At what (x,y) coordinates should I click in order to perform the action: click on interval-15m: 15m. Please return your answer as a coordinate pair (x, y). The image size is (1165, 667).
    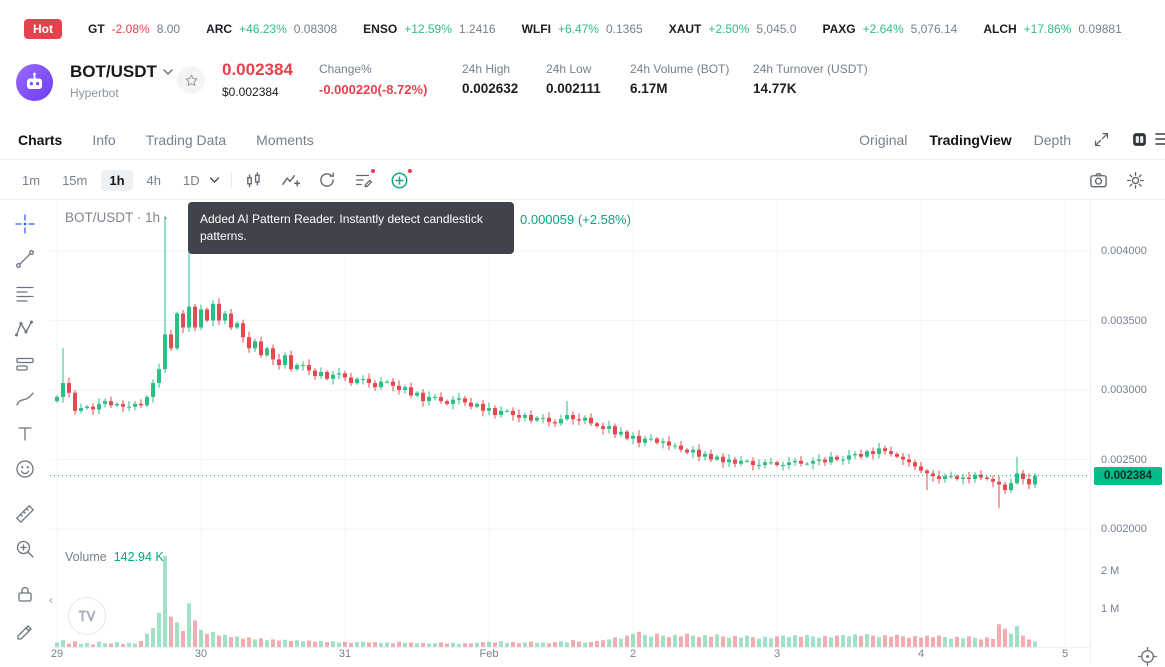
    Looking at the image, I should click on (75, 180).